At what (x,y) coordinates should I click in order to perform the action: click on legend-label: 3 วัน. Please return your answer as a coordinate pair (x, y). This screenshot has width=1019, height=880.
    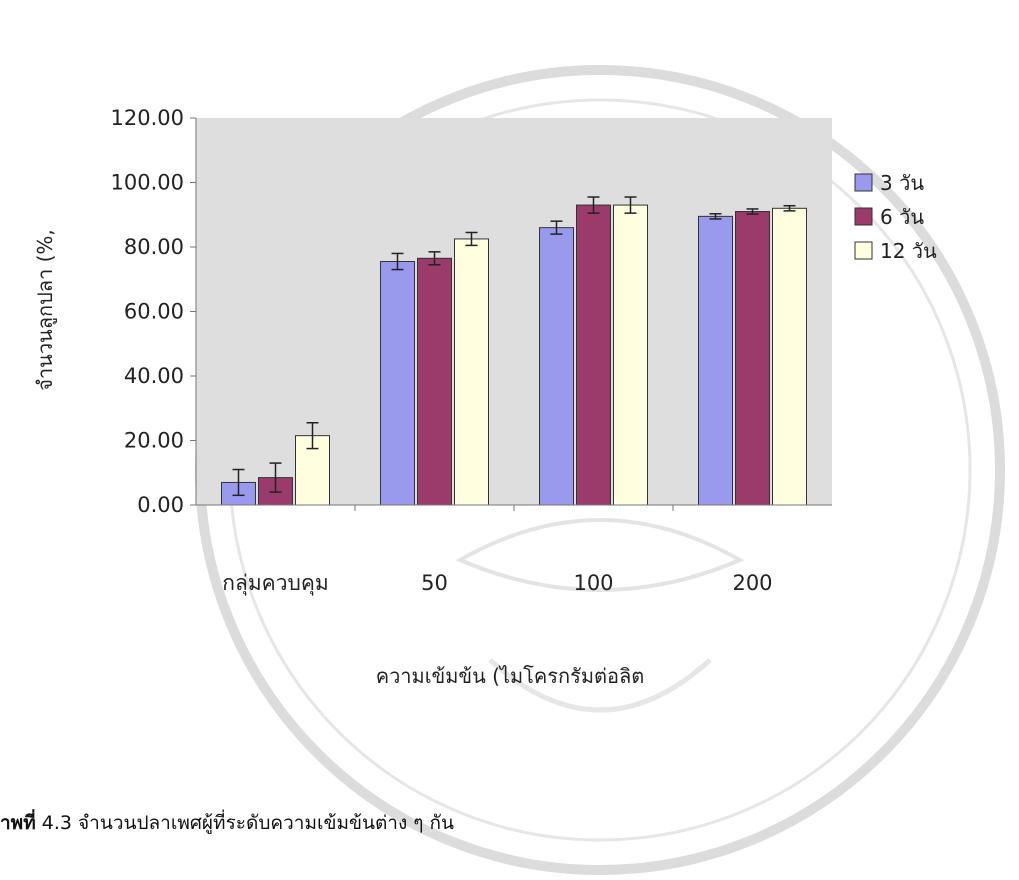
    Looking at the image, I should click on (902, 183).